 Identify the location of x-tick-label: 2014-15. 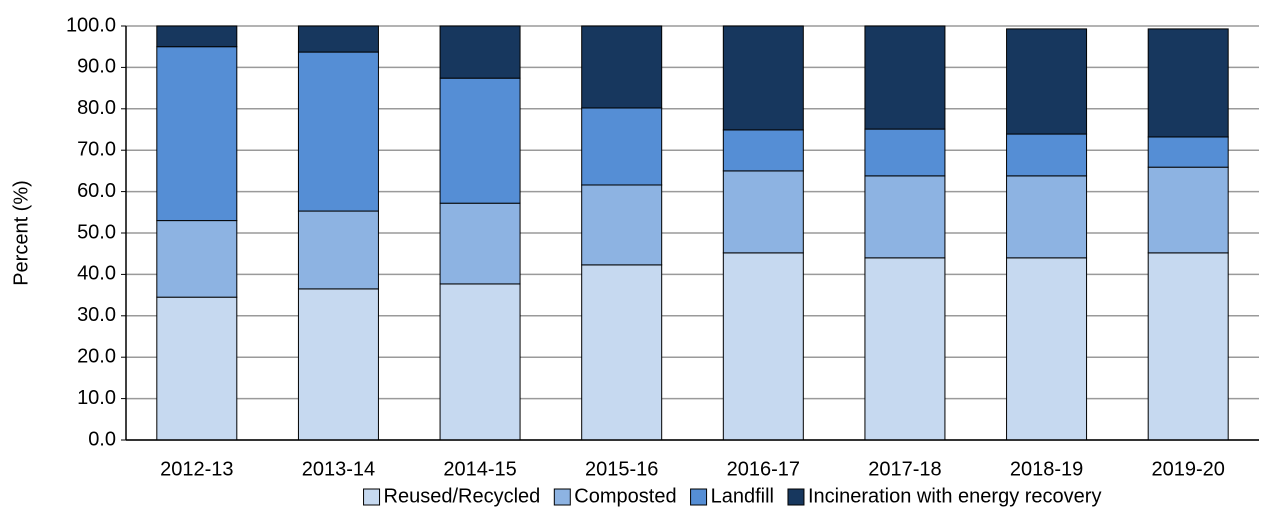
(479, 469).